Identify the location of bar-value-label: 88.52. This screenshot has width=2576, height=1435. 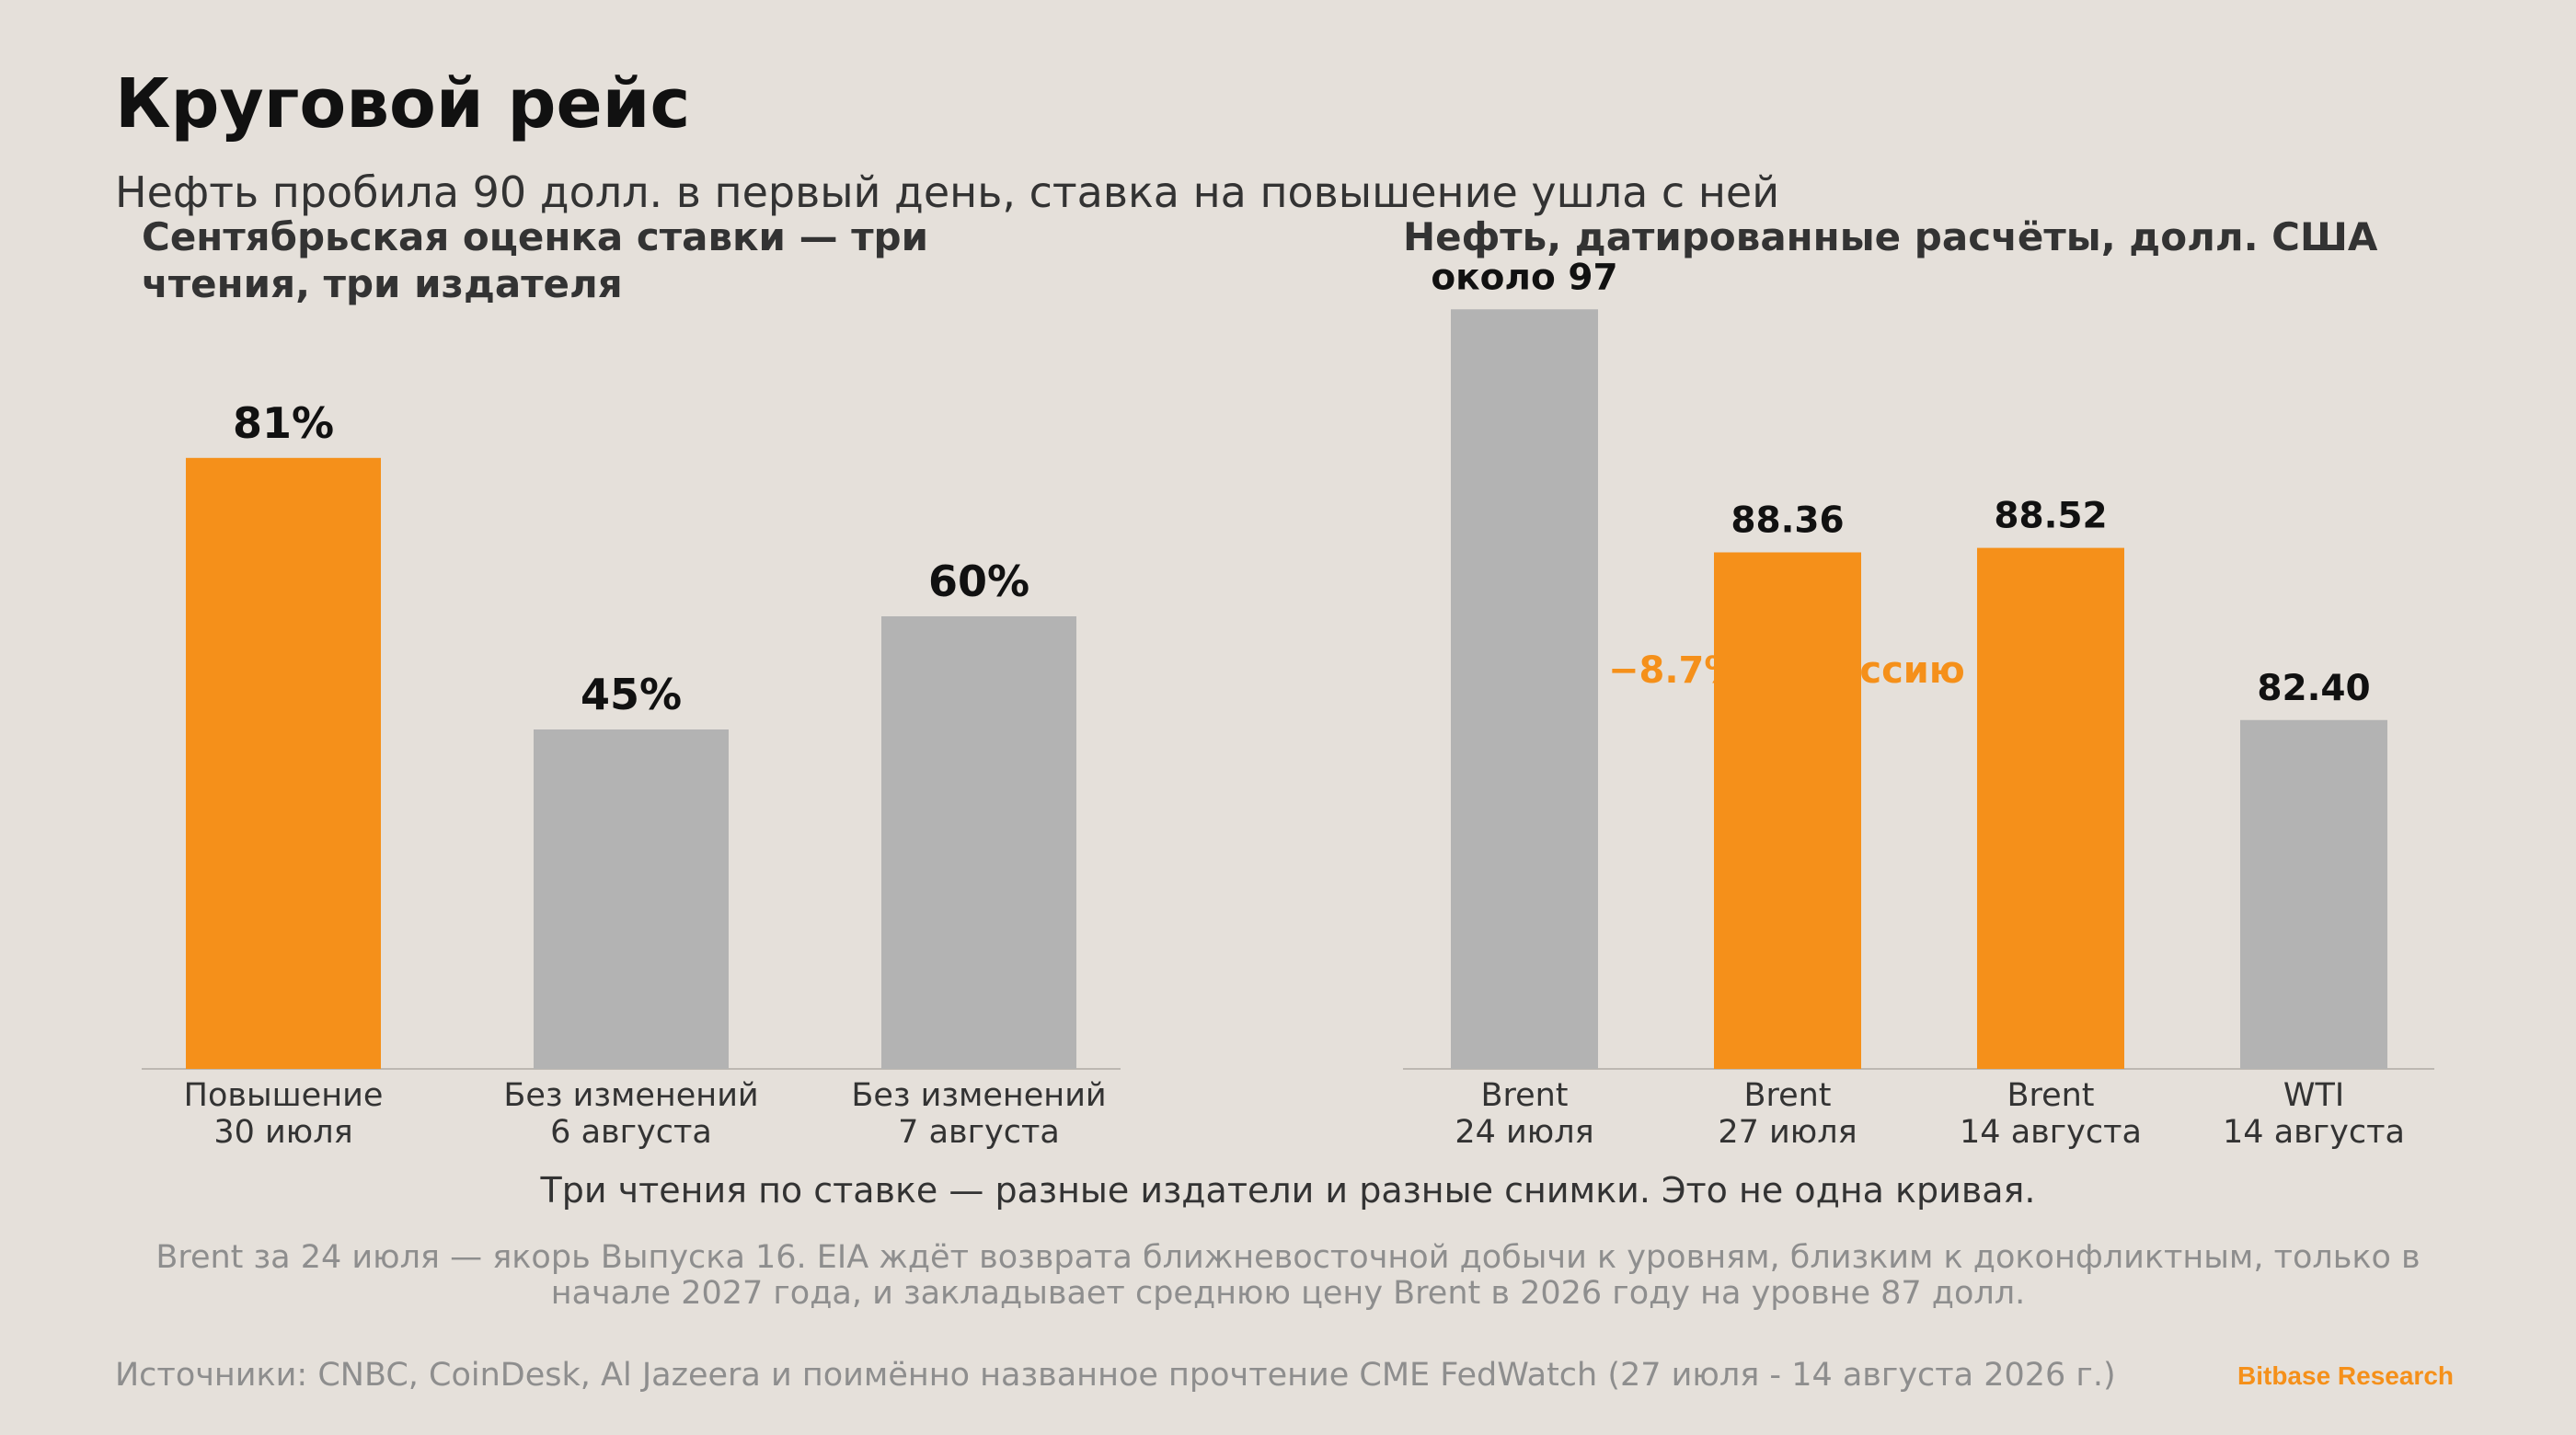
(2050, 516).